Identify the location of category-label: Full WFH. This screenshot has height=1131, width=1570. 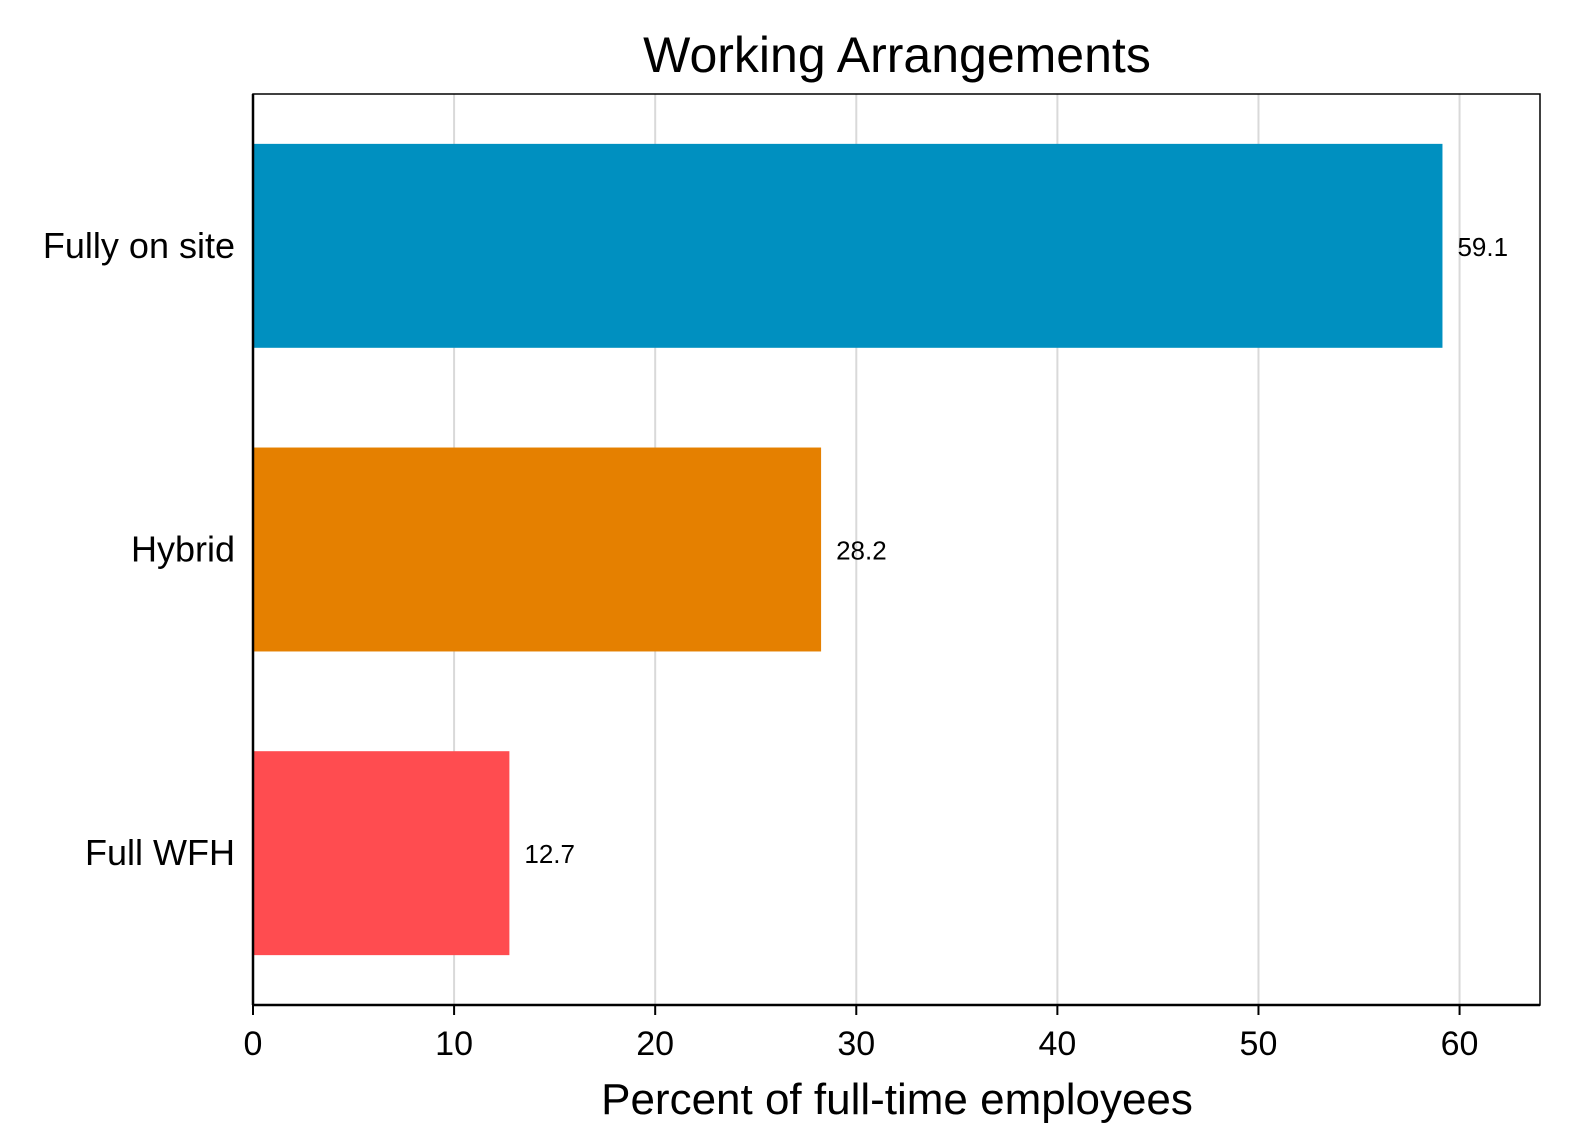
(160, 852).